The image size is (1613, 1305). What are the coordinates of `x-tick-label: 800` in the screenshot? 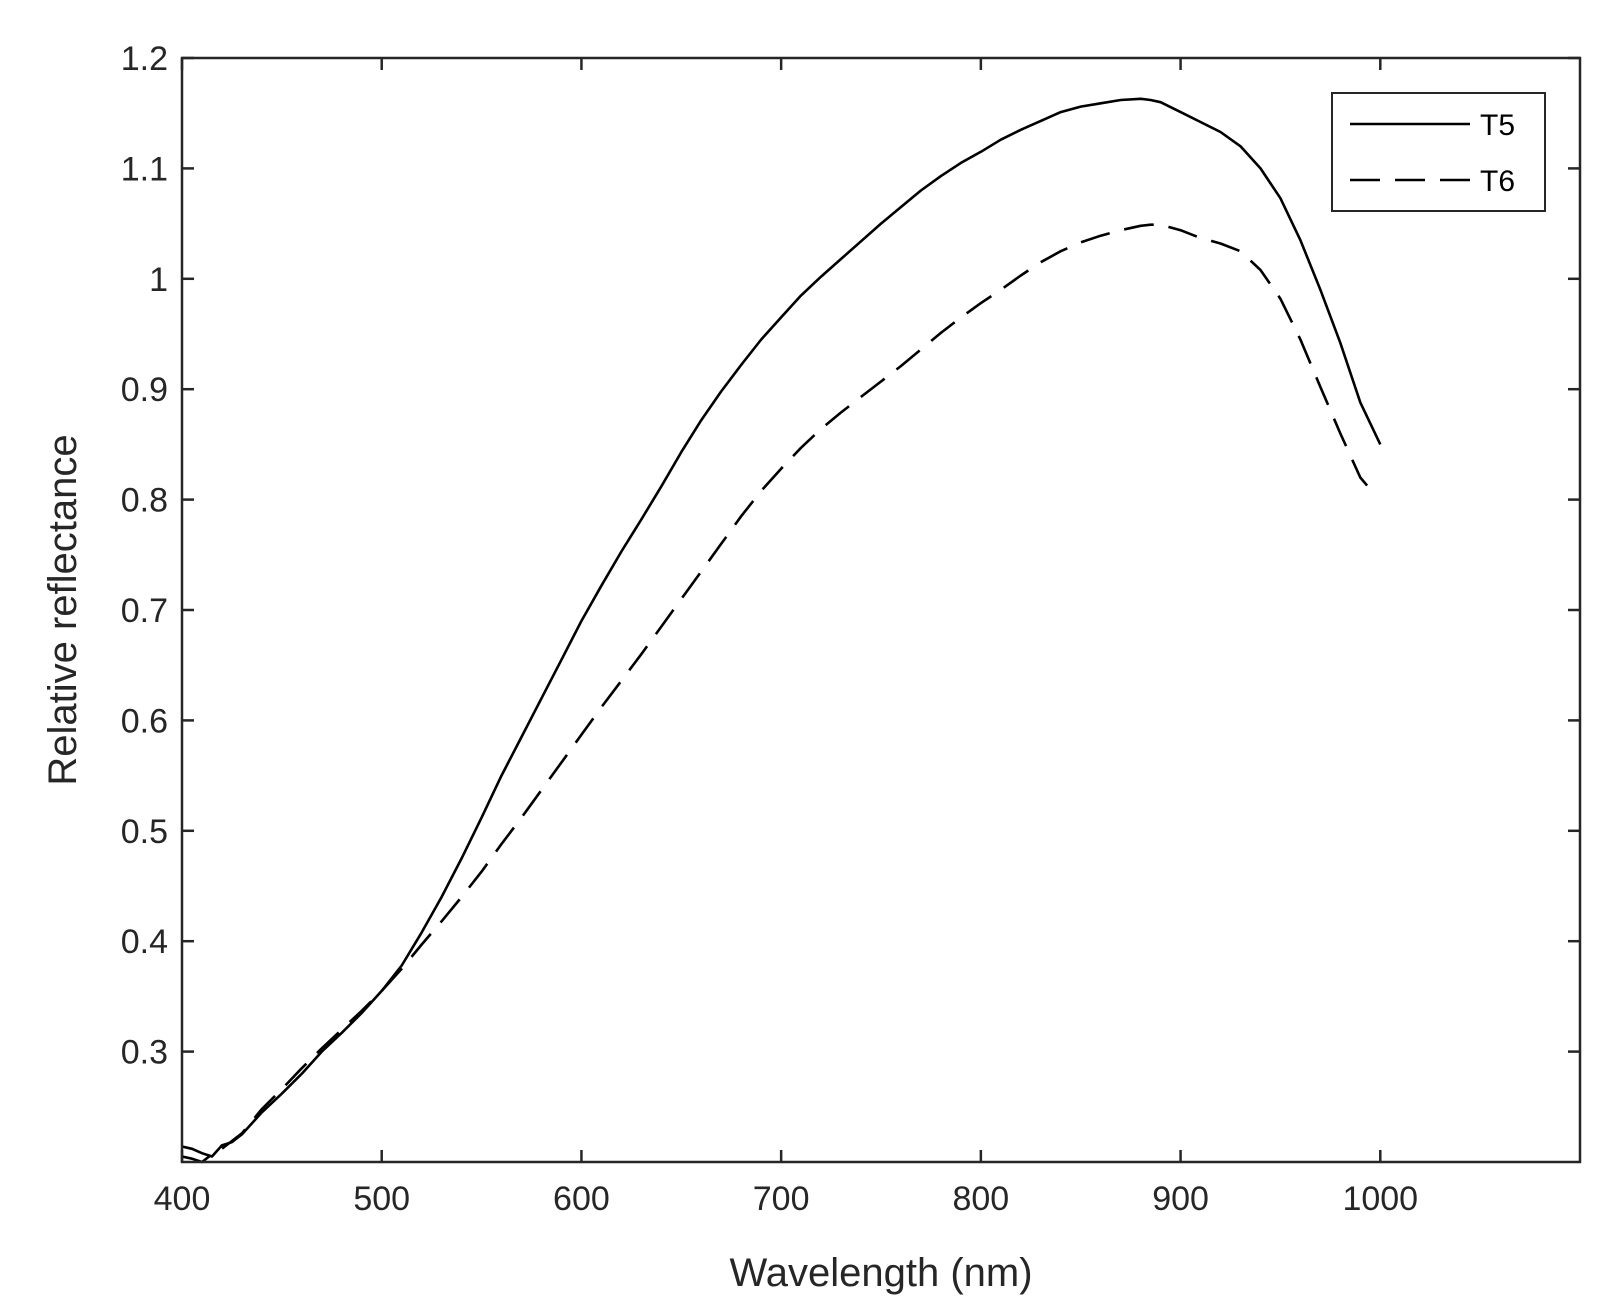 It's located at (980, 1199).